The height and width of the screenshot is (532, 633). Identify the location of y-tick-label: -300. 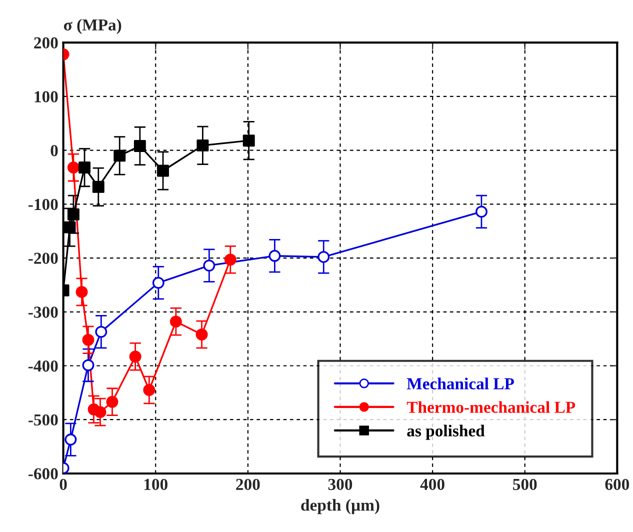
(43, 312).